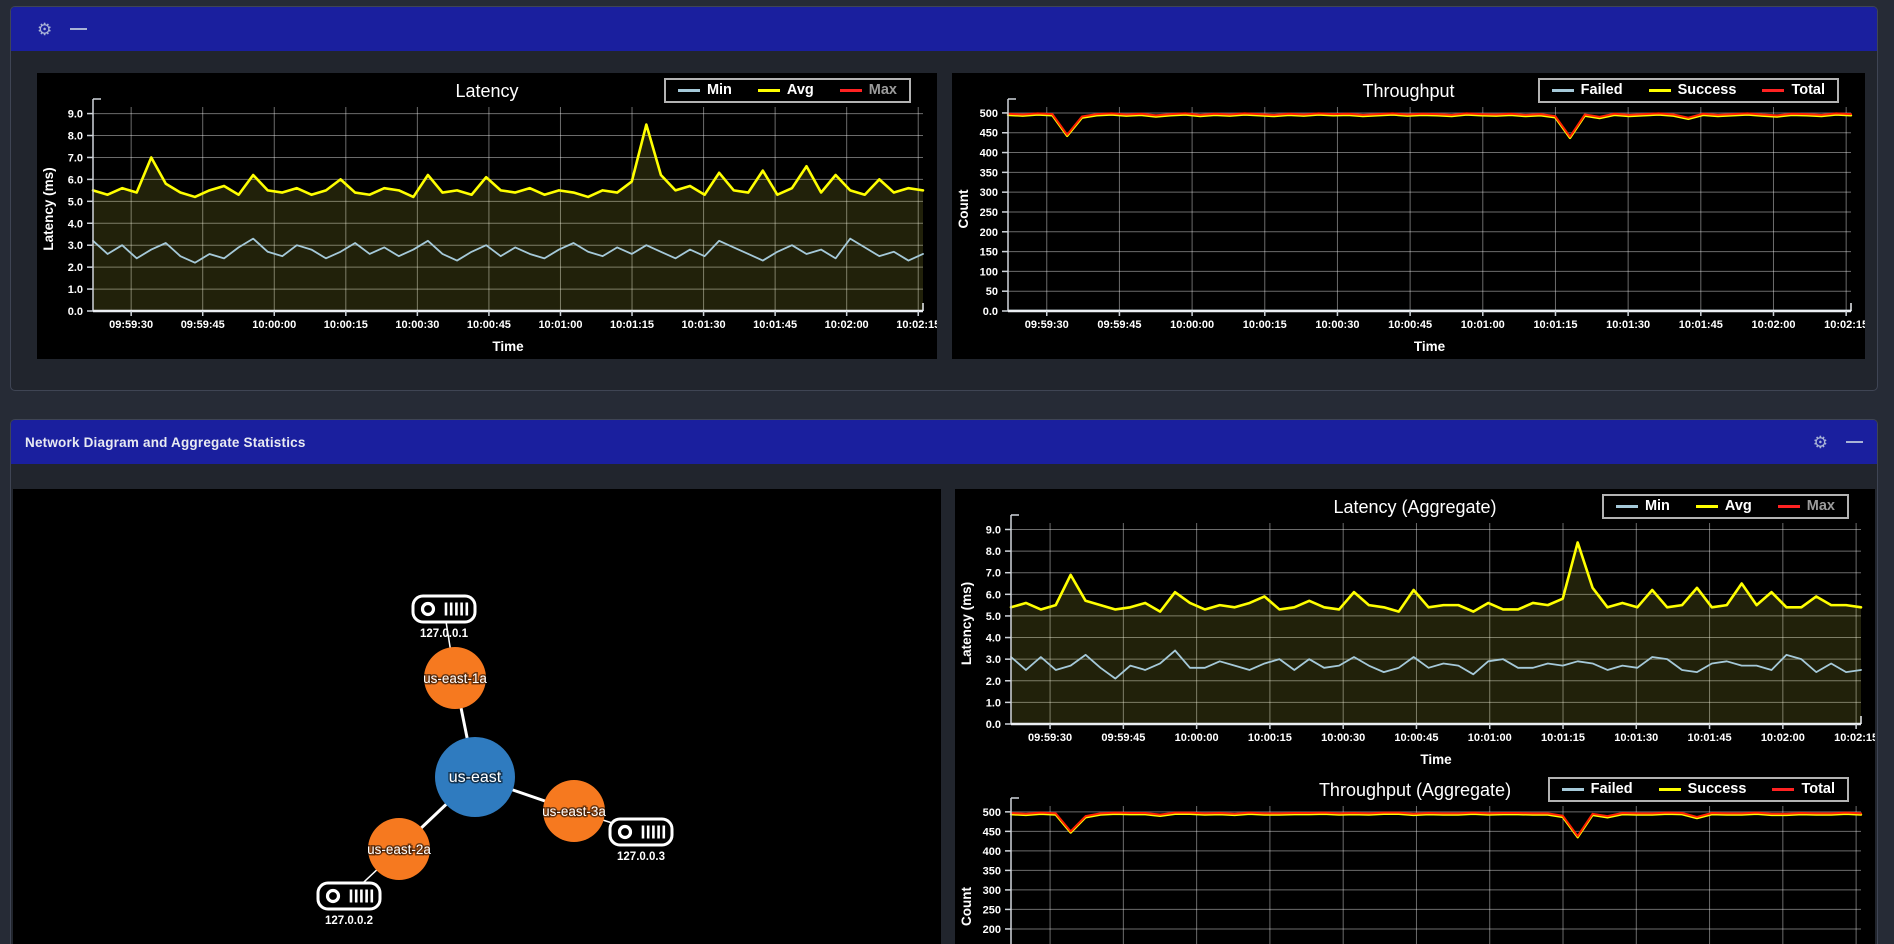  What do you see at coordinates (989, 154) in the screenshot?
I see `y-tick-label: 400` at bounding box center [989, 154].